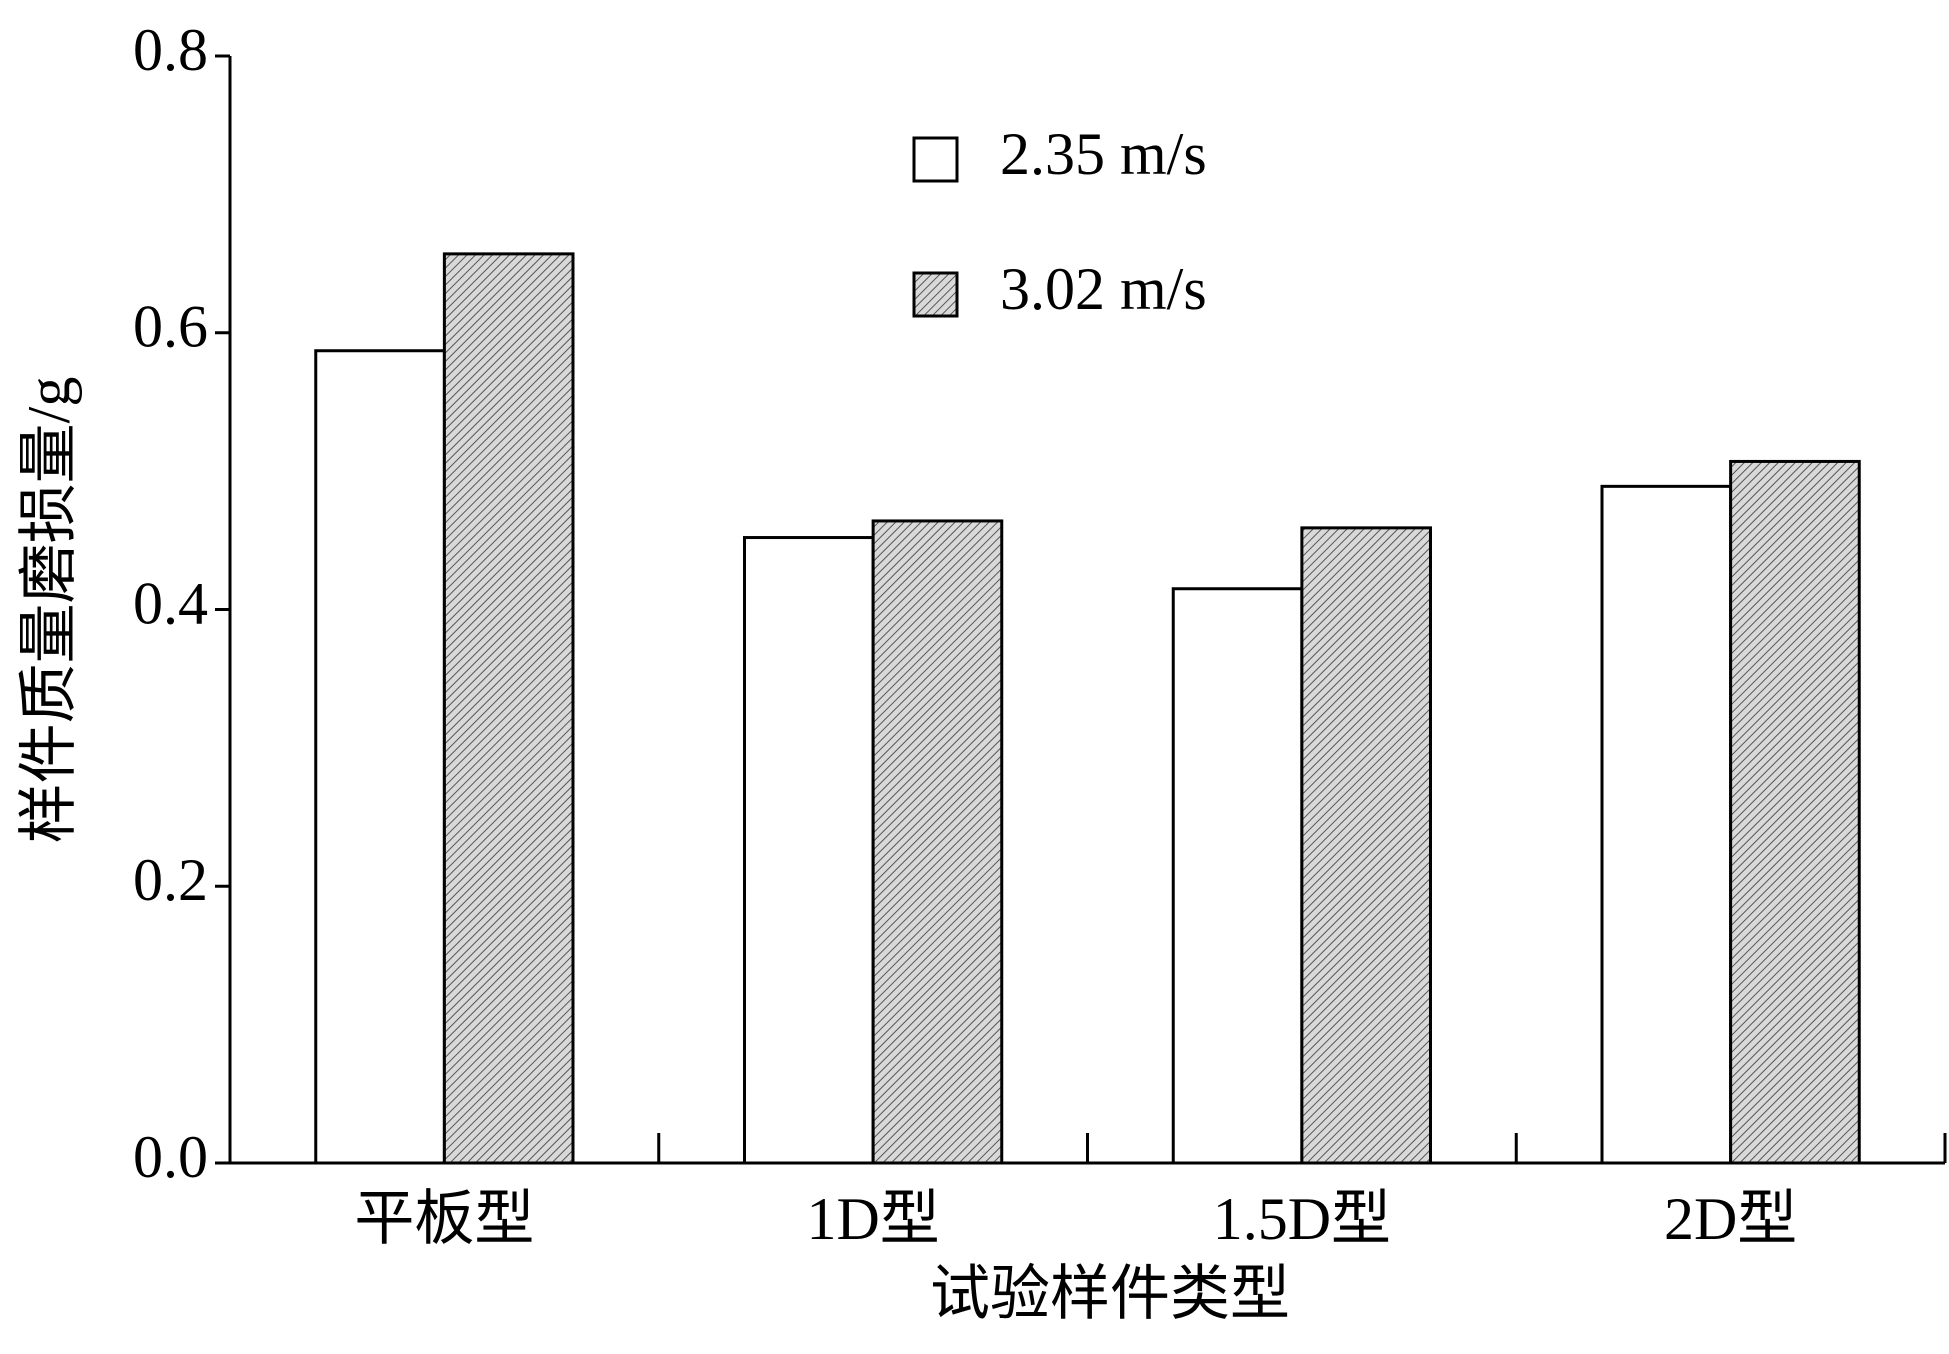 This screenshot has width=1949, height=1354. What do you see at coordinates (1730, 1219) in the screenshot?
I see `x-tick-label: 2D型` at bounding box center [1730, 1219].